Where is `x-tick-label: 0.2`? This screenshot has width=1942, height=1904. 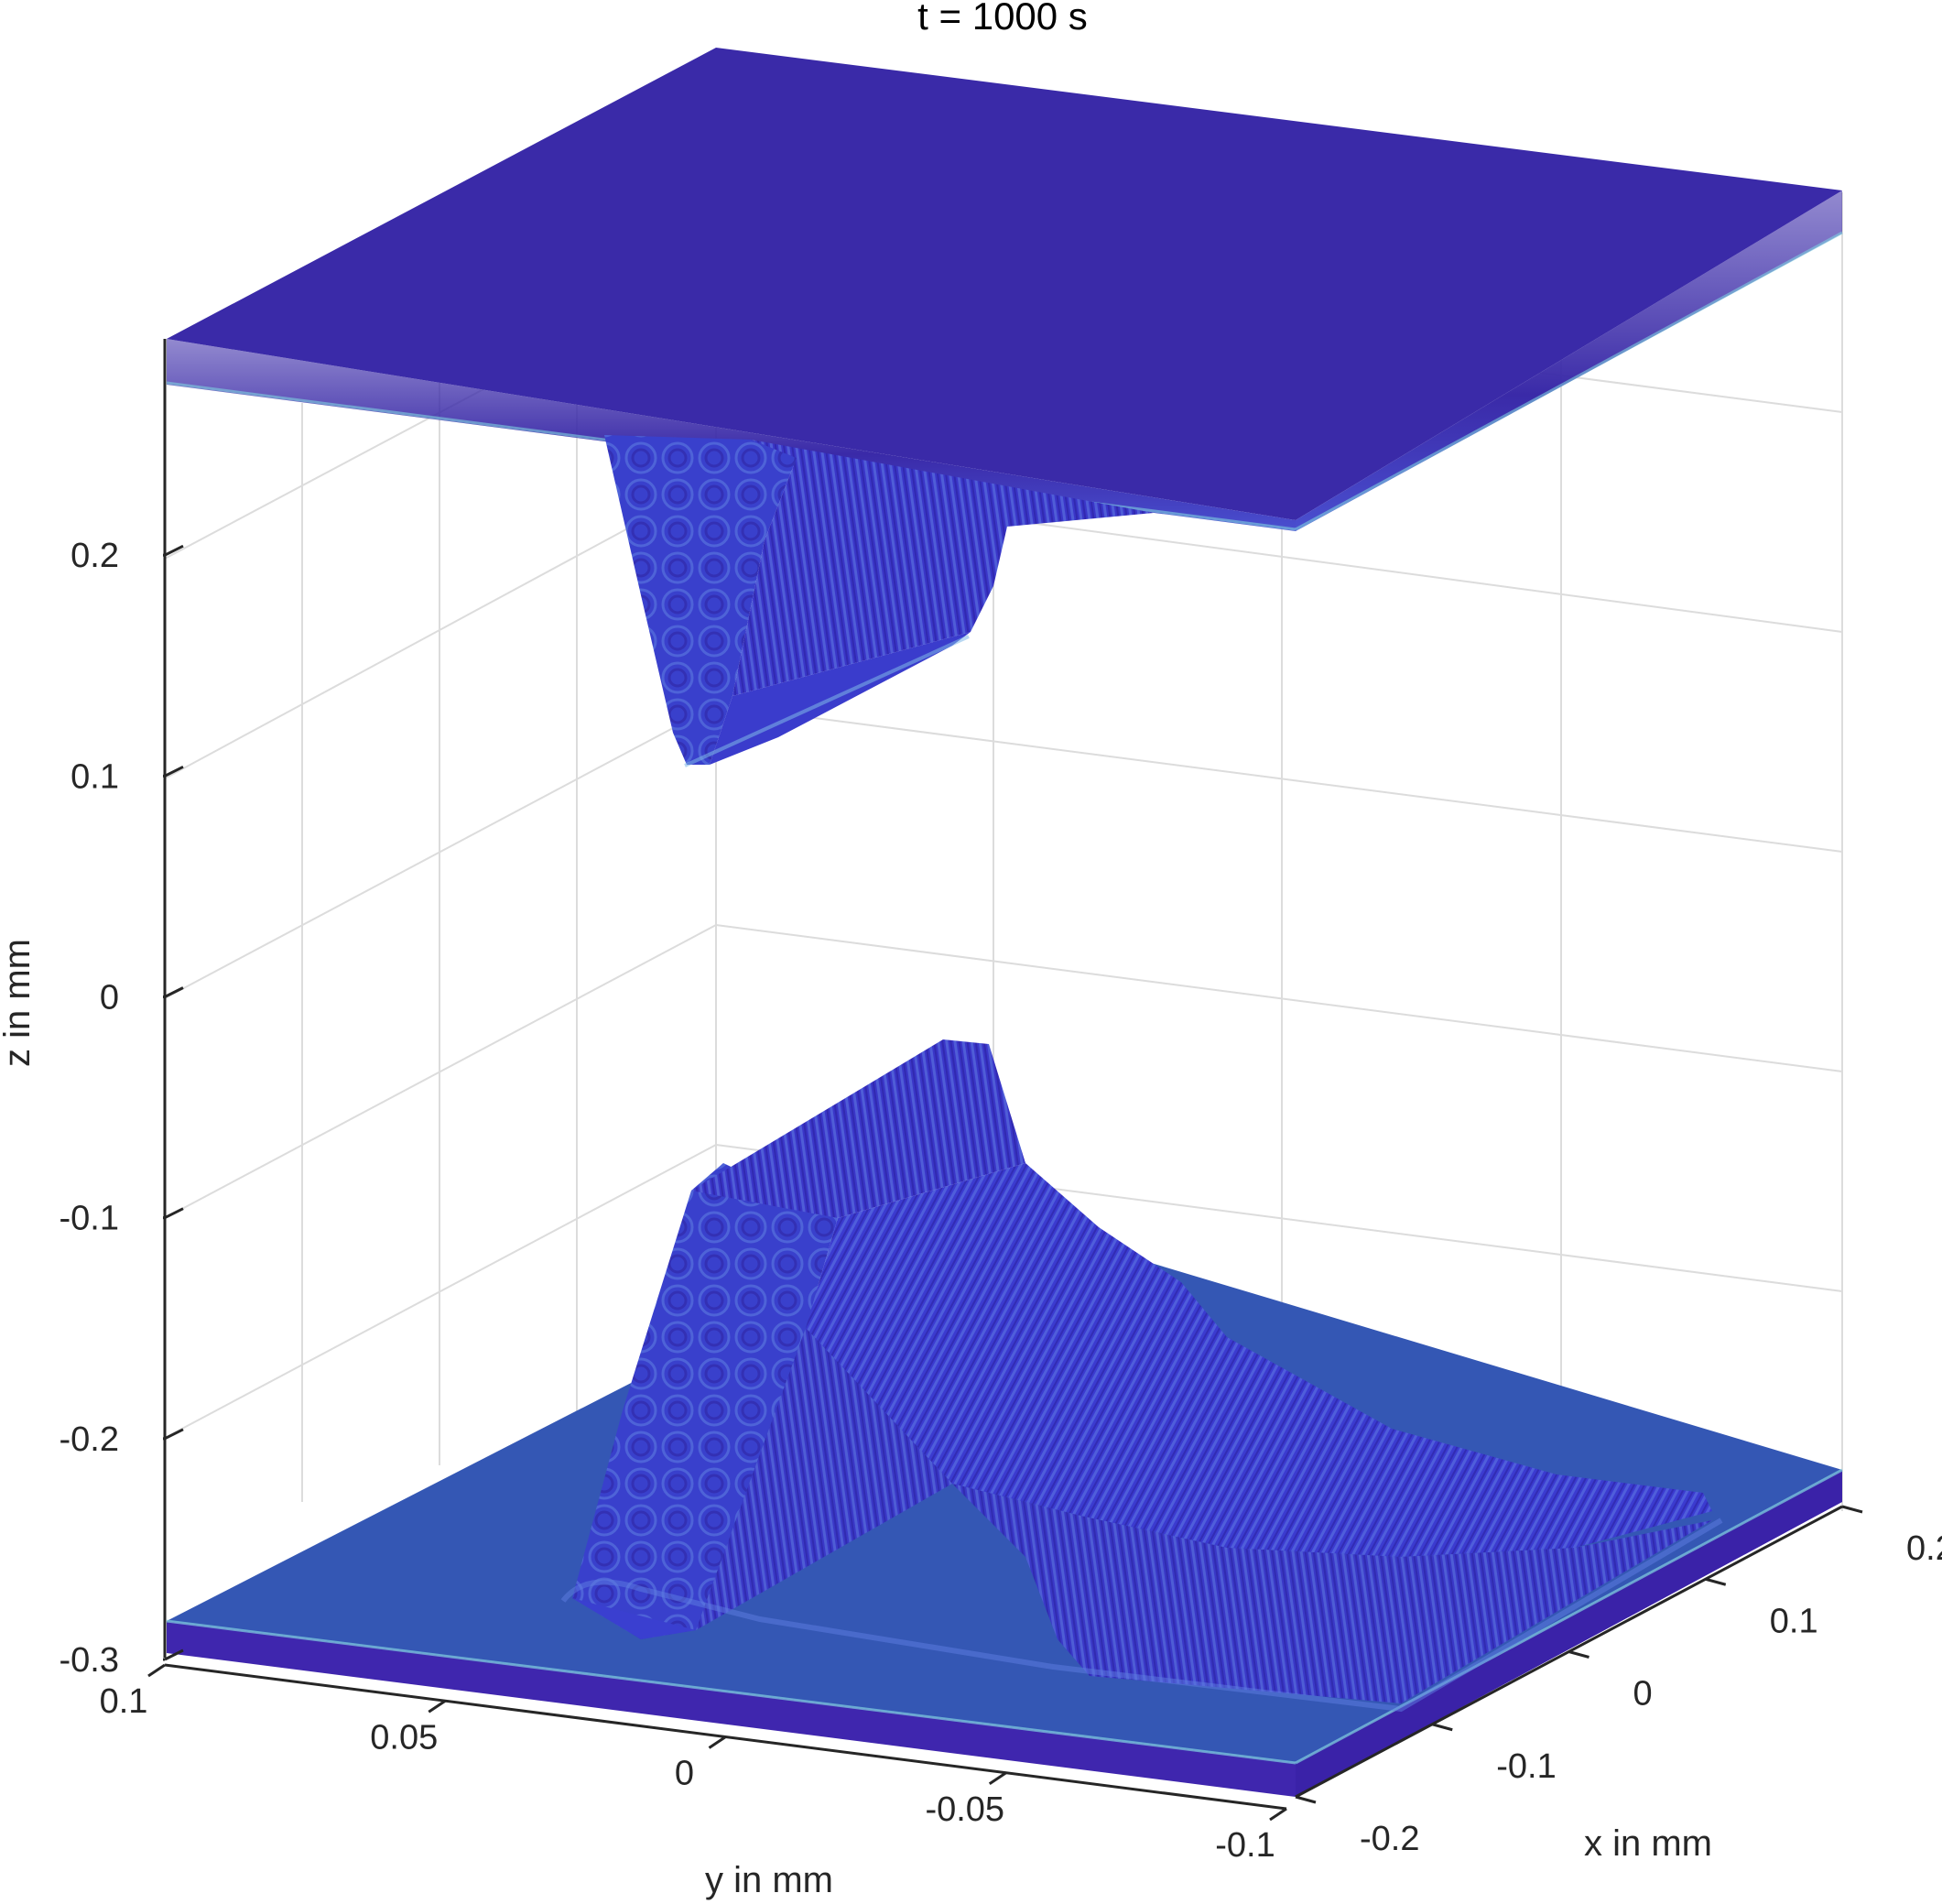 x-tick-label: 0.2 is located at coordinates (1924, 1548).